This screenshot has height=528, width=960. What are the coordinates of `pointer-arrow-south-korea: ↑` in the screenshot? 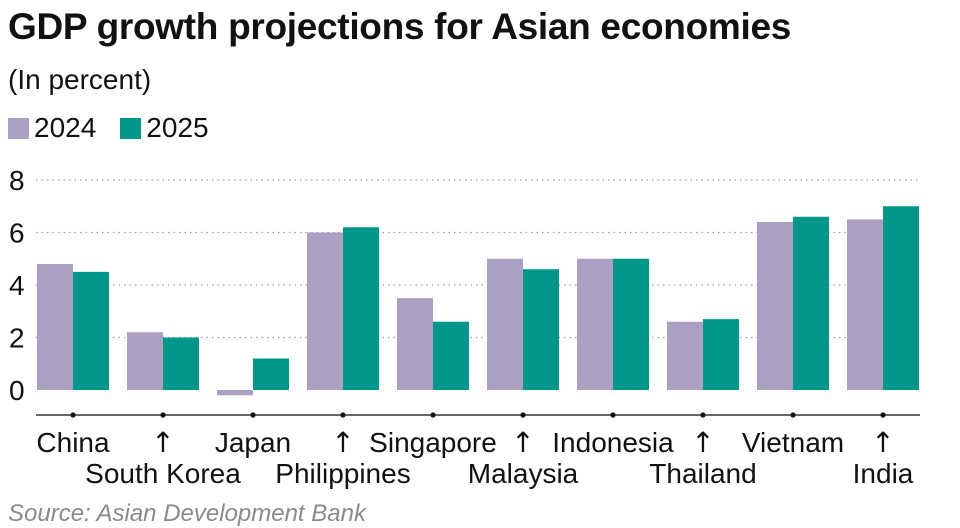 It's located at (162, 442).